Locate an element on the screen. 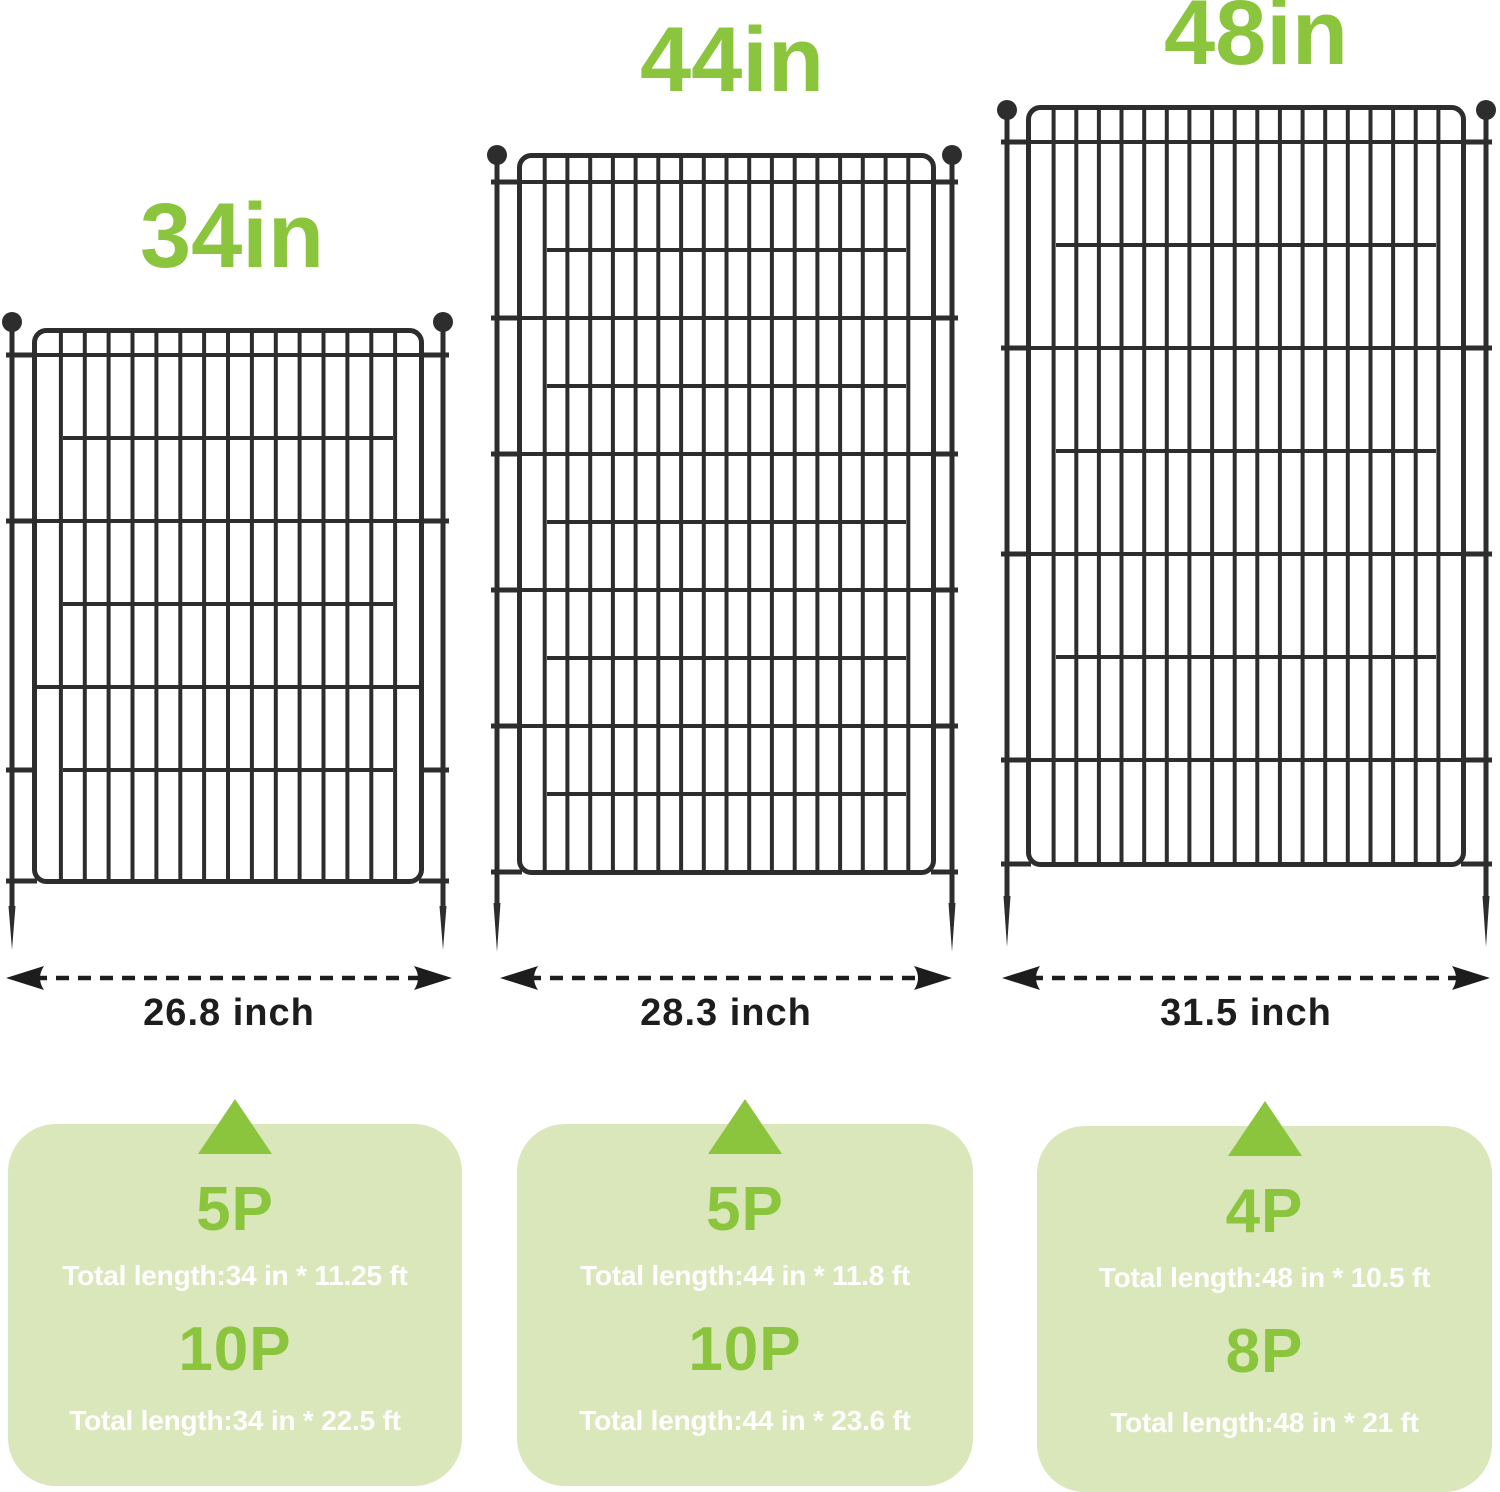  height-label-34in: 34in is located at coordinates (232, 236).